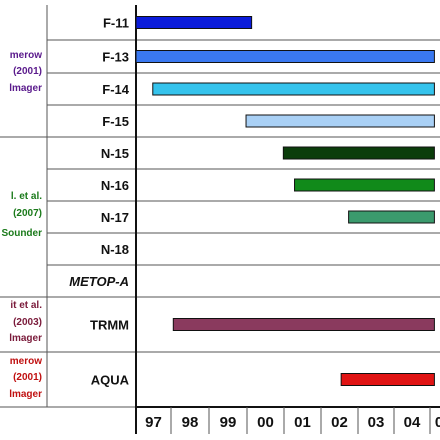 The height and width of the screenshot is (440, 440). Describe the element at coordinates (115, 121) in the screenshot. I see `row-label: F-15` at that location.